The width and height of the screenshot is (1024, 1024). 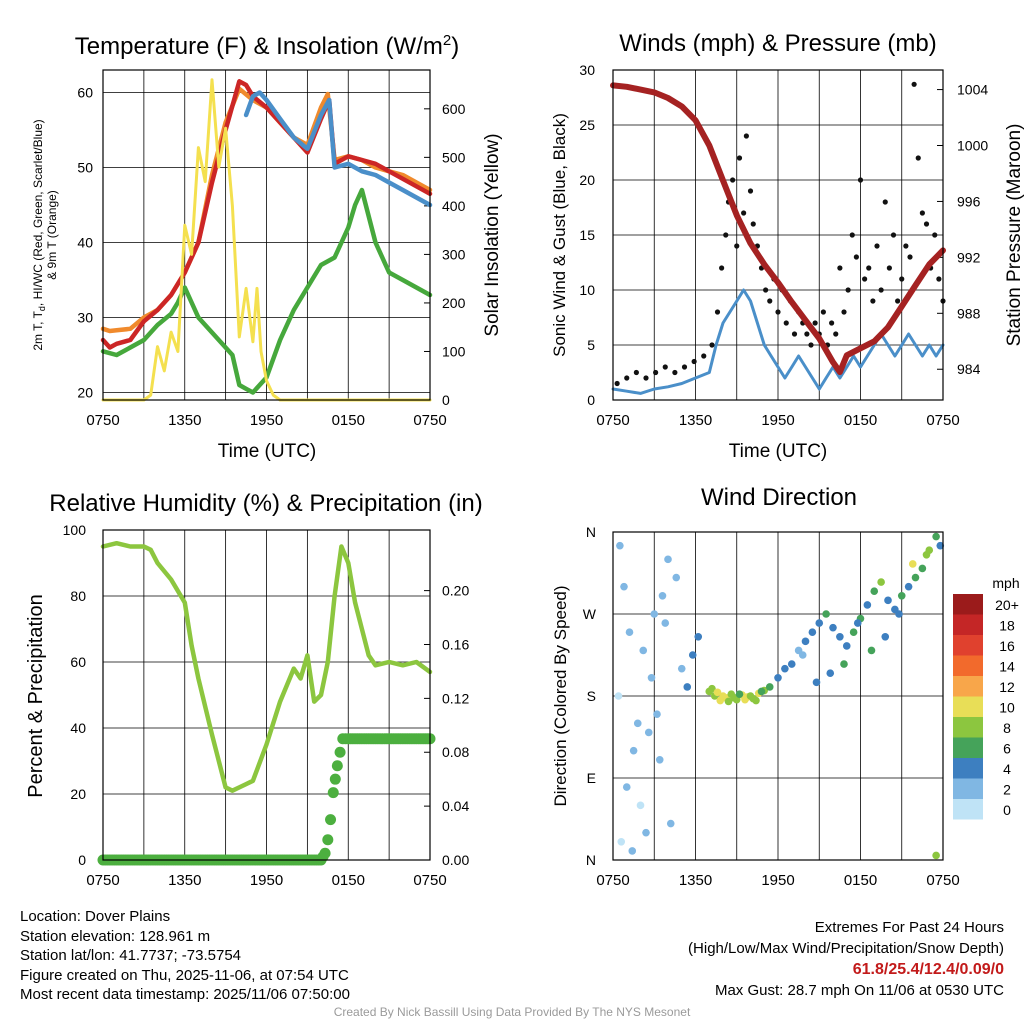 What do you see at coordinates (778, 696) in the screenshot?
I see `wind-direction-plot-frame` at bounding box center [778, 696].